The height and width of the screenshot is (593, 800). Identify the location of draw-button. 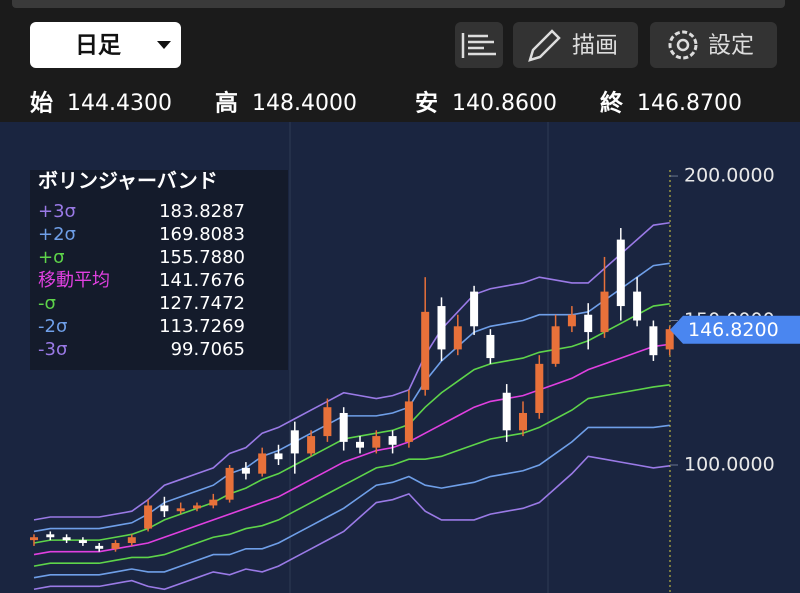
(575, 45).